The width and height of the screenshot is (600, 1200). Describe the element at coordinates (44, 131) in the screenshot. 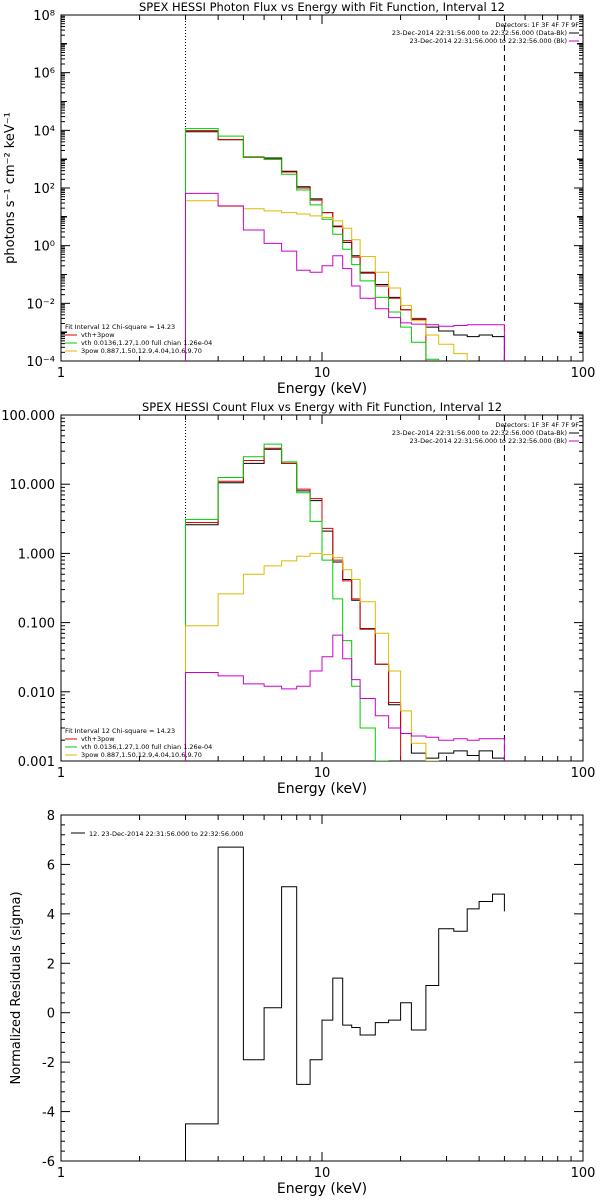

I see `y-tick-label: 10⁴` at that location.